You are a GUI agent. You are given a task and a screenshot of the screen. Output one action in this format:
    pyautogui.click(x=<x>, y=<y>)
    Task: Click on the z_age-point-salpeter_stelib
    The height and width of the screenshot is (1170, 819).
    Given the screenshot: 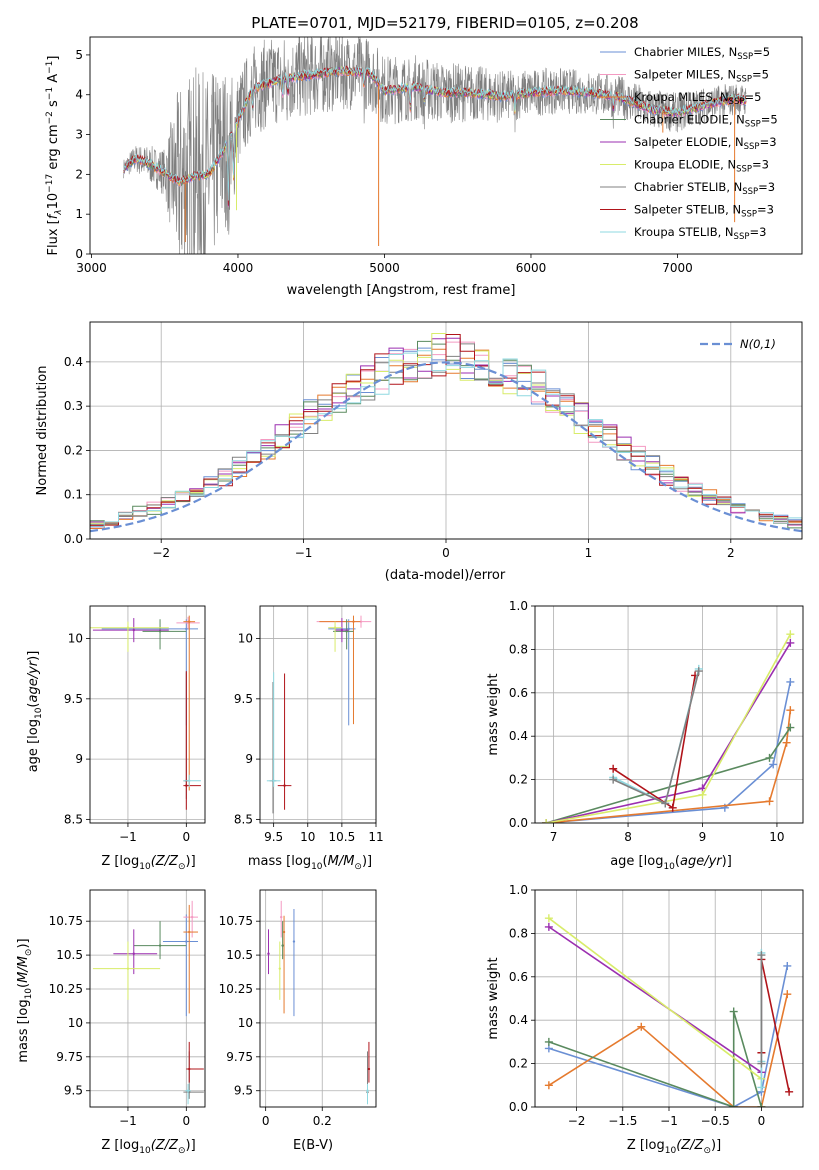 What is the action you would take?
    pyautogui.click(x=186, y=785)
    